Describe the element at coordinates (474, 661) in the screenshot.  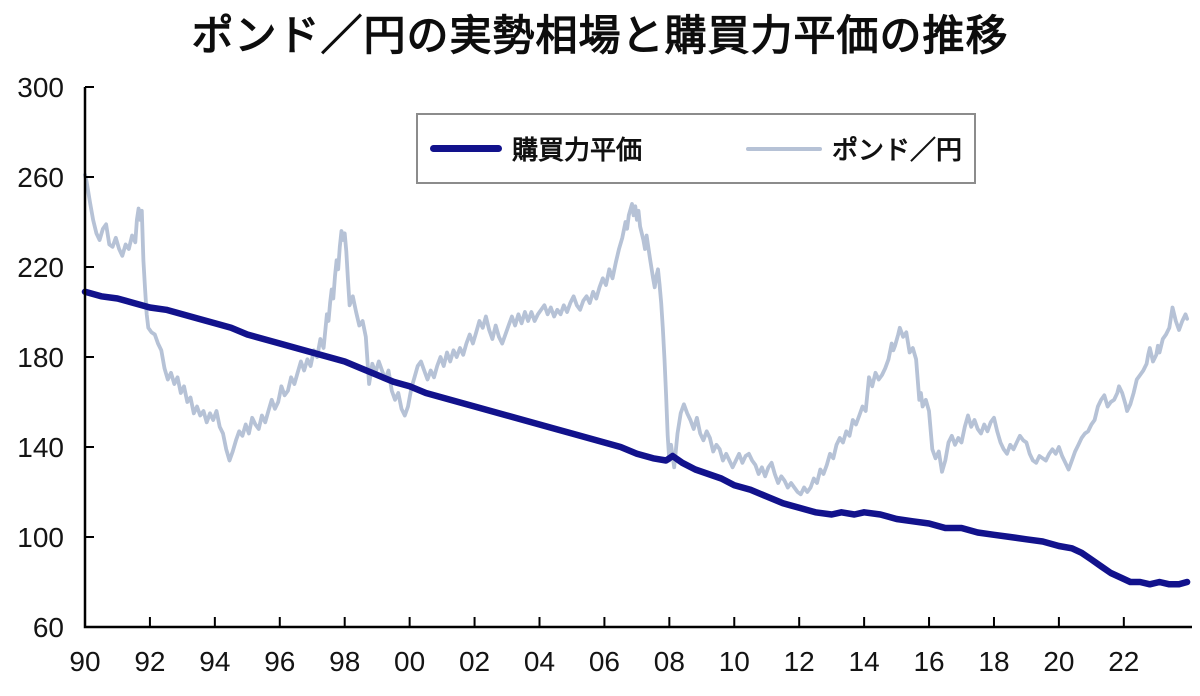
I see `x-tick-label: 02` at that location.